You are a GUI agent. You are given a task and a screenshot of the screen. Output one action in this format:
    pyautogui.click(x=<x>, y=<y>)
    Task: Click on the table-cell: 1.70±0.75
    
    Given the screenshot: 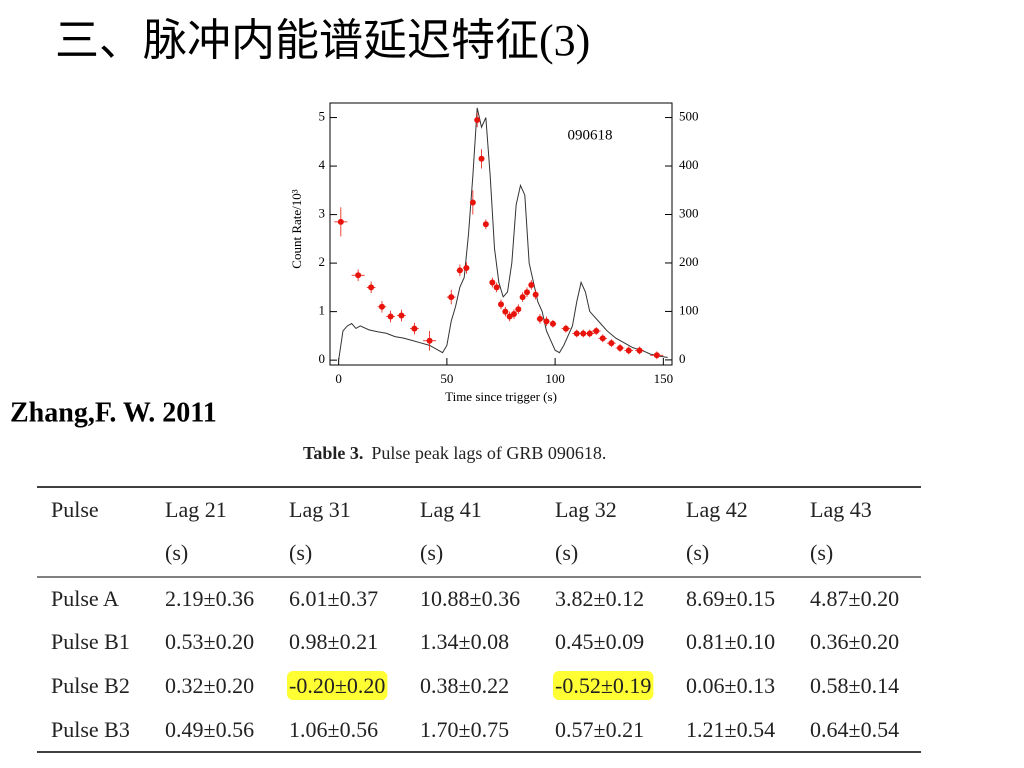 What is the action you would take?
    pyautogui.click(x=464, y=729)
    